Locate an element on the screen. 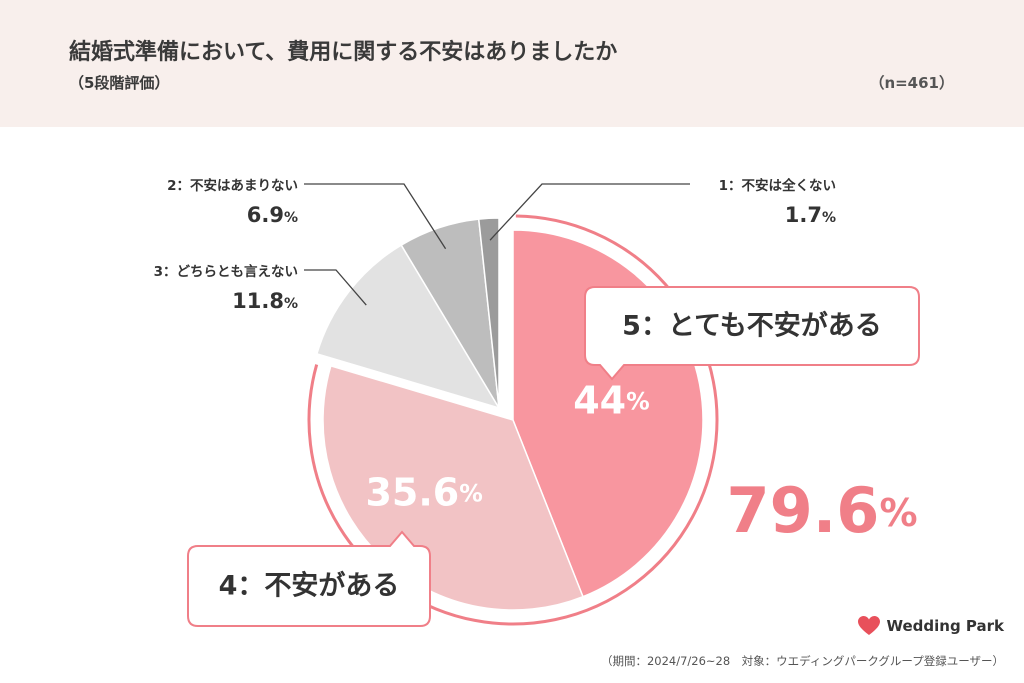  slice-value-2: 6.9% is located at coordinates (272, 215).